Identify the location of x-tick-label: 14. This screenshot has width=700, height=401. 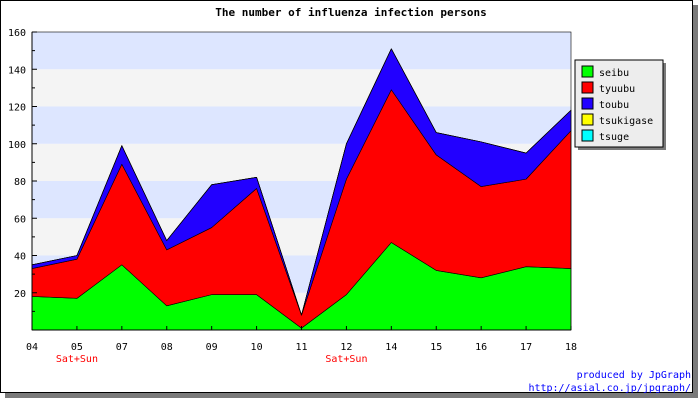
(391, 347).